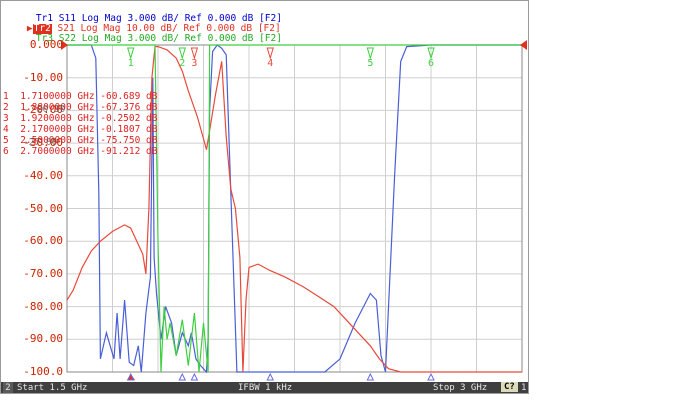 The width and height of the screenshot is (700, 400). I want to click on y-tick-label: -70.00, so click(43, 273).